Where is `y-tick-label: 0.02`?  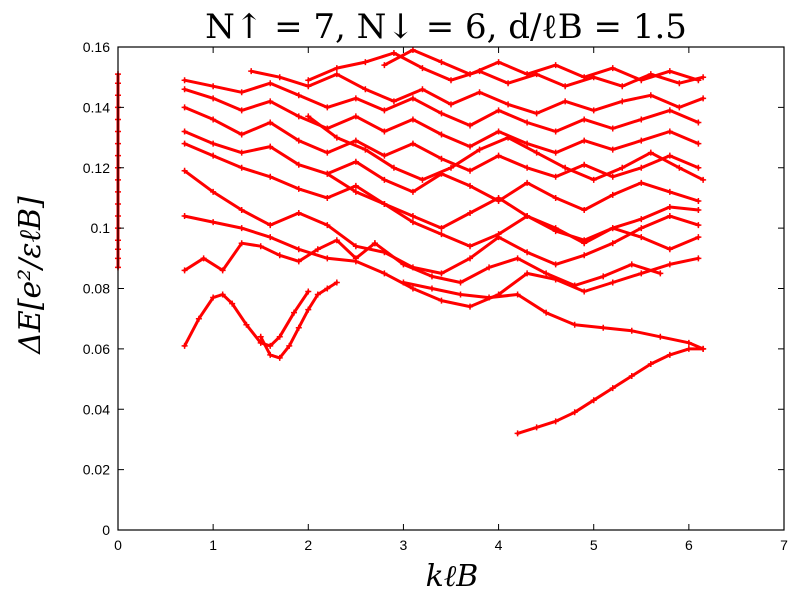
y-tick-label: 0.02 is located at coordinates (96, 470).